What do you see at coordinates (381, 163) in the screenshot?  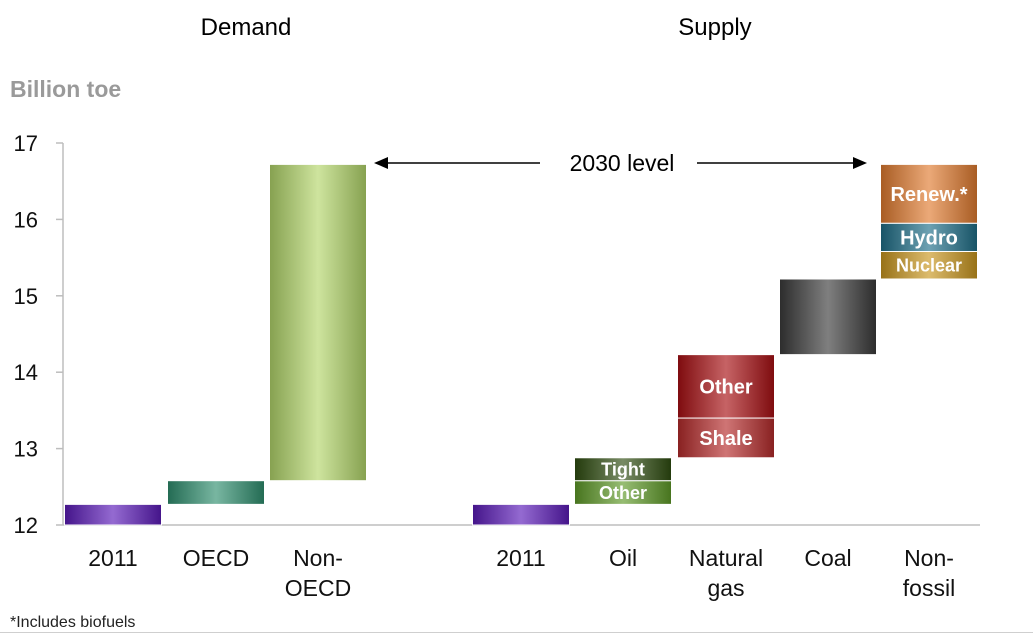 I see `annotation-arrowhead-left` at bounding box center [381, 163].